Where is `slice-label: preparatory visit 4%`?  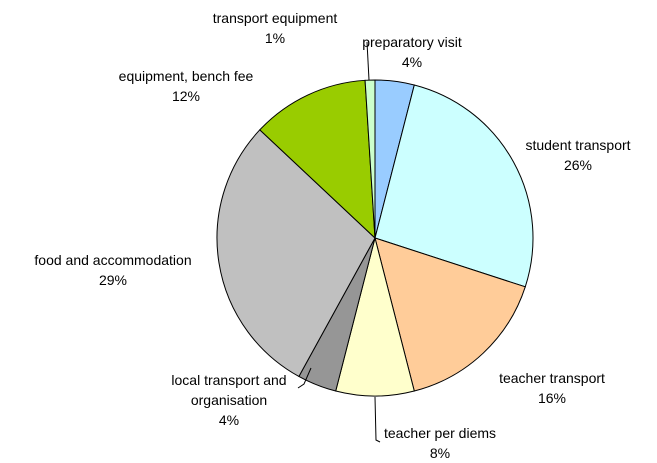
slice-label: preparatory visit 4% is located at coordinates (412, 52).